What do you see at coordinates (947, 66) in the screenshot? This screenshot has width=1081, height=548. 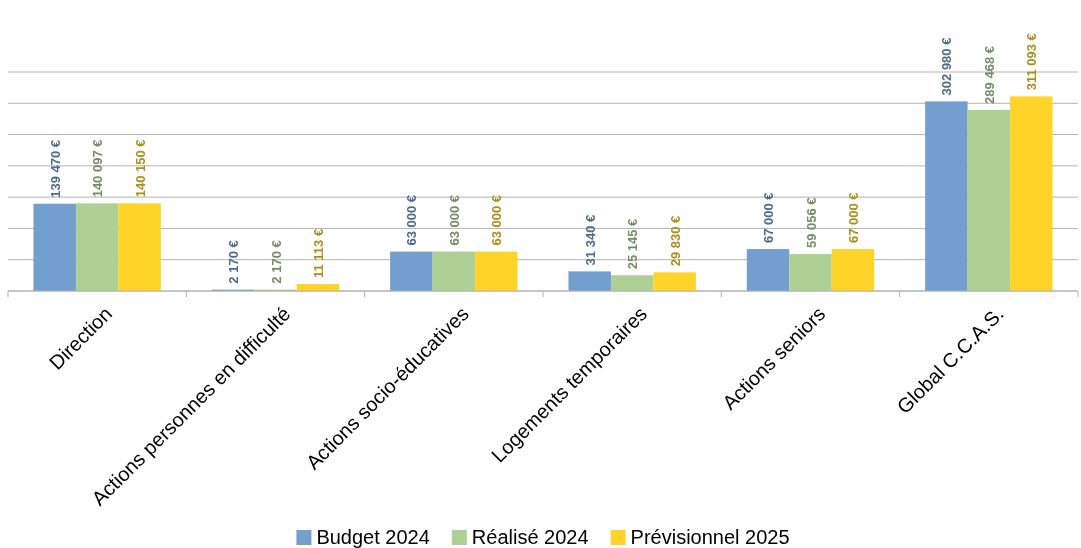 I see `data-label: 302 980 €` at bounding box center [947, 66].